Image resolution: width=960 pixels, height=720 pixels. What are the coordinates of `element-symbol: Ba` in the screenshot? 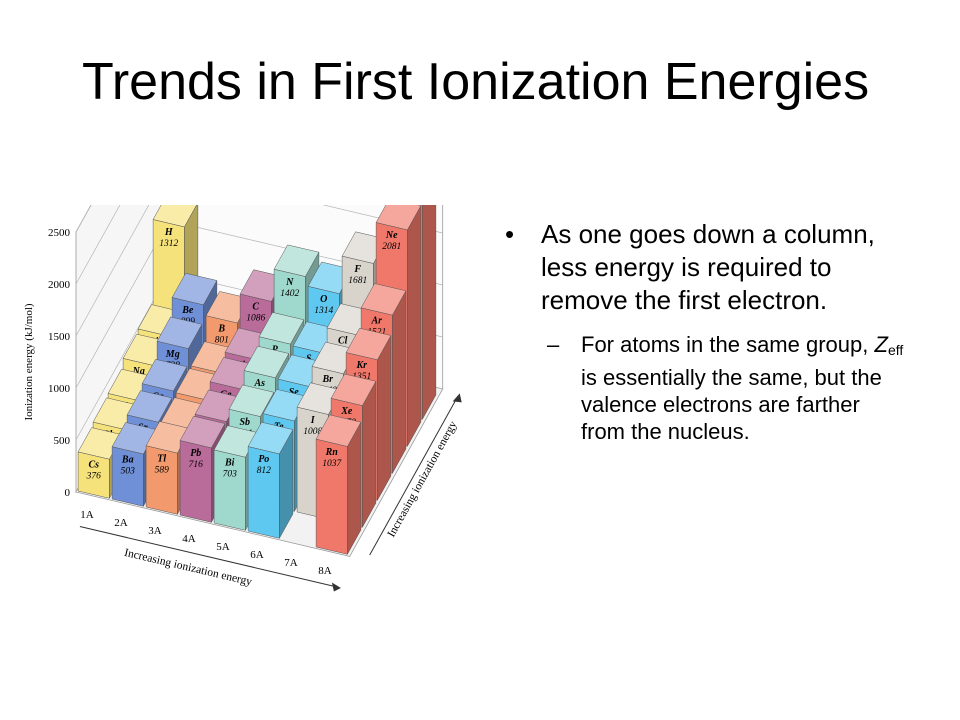 It's located at (127, 459).